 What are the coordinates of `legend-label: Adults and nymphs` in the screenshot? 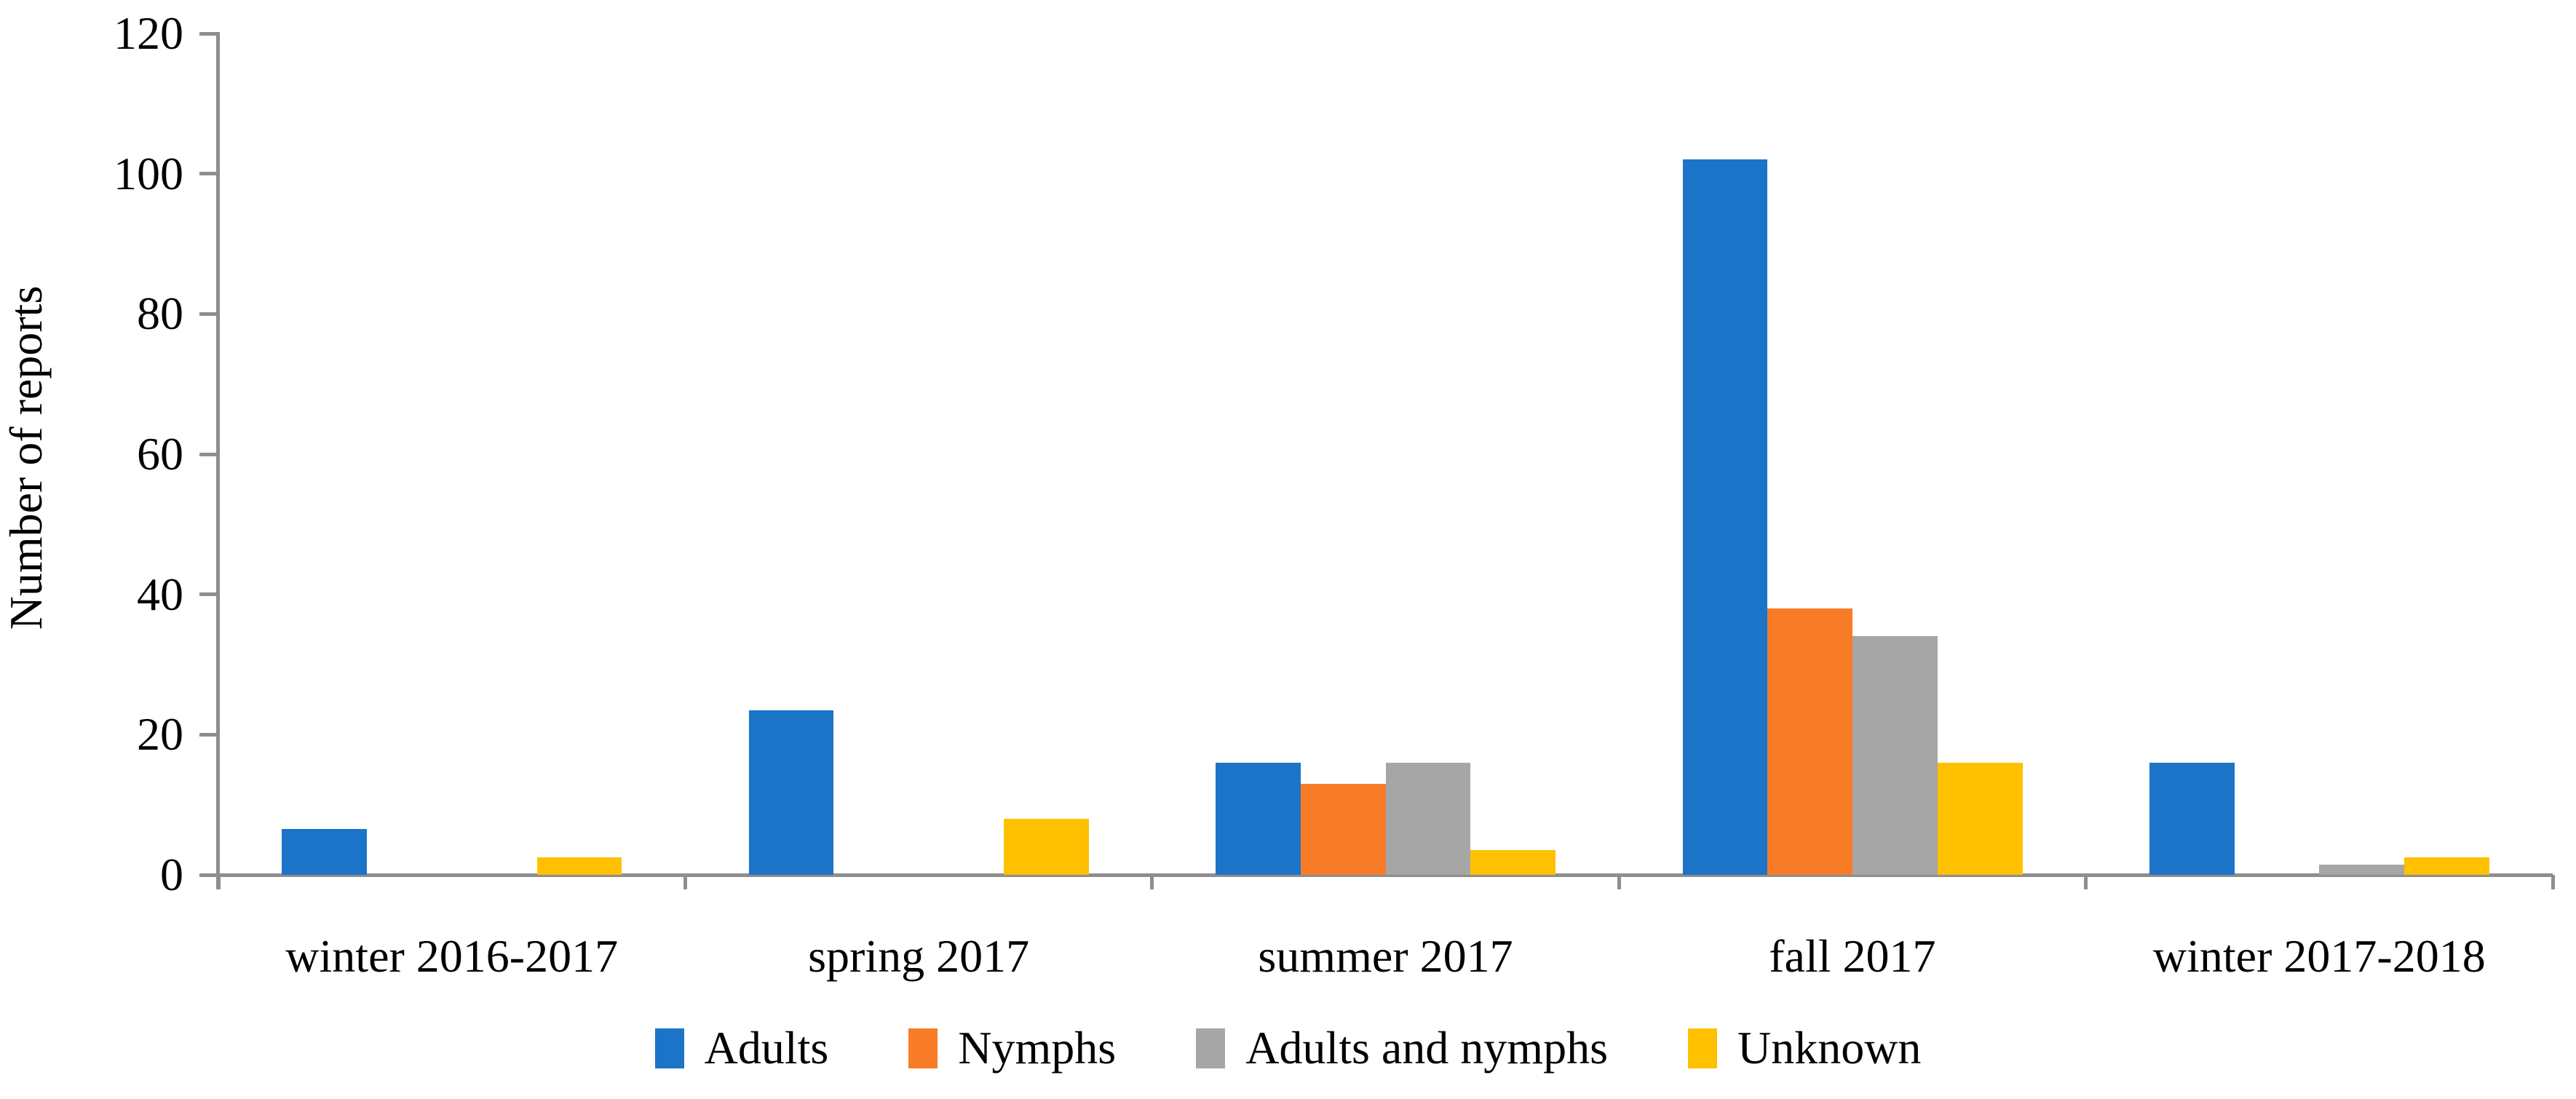 It's located at (1426, 1048).